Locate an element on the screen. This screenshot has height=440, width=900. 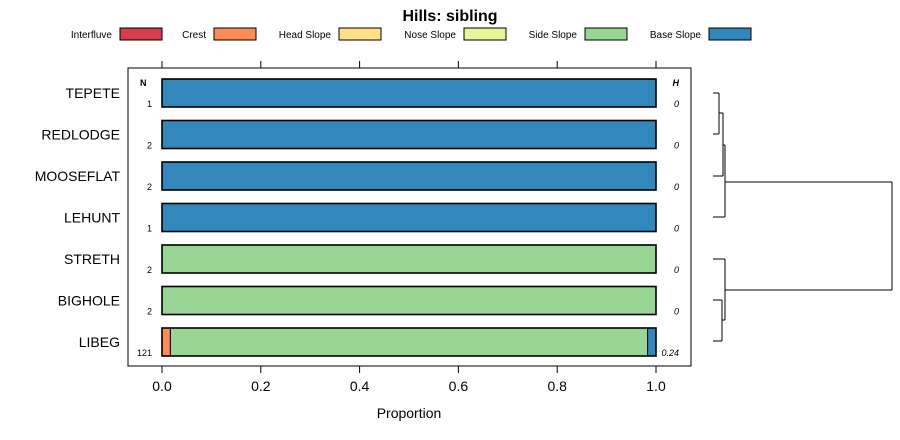
row-n-redlodge: 2 is located at coordinates (149, 146).